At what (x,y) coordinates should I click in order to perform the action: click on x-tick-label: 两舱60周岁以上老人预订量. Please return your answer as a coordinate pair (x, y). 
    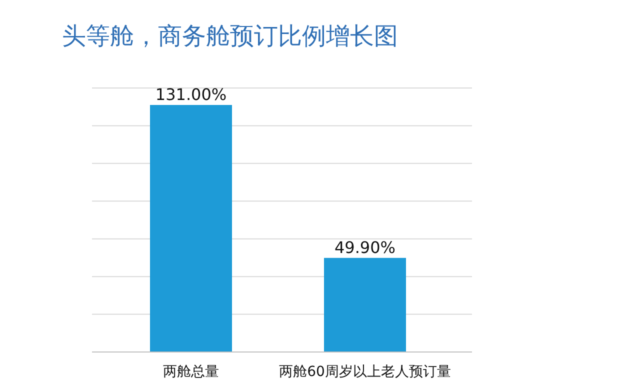
    Looking at the image, I should click on (365, 372).